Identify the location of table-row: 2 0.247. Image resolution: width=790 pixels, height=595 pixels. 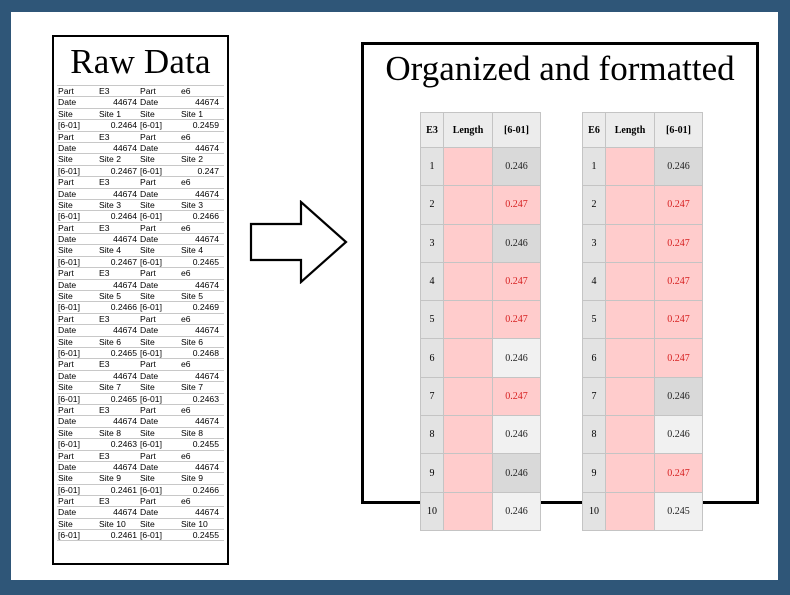
(480, 205).